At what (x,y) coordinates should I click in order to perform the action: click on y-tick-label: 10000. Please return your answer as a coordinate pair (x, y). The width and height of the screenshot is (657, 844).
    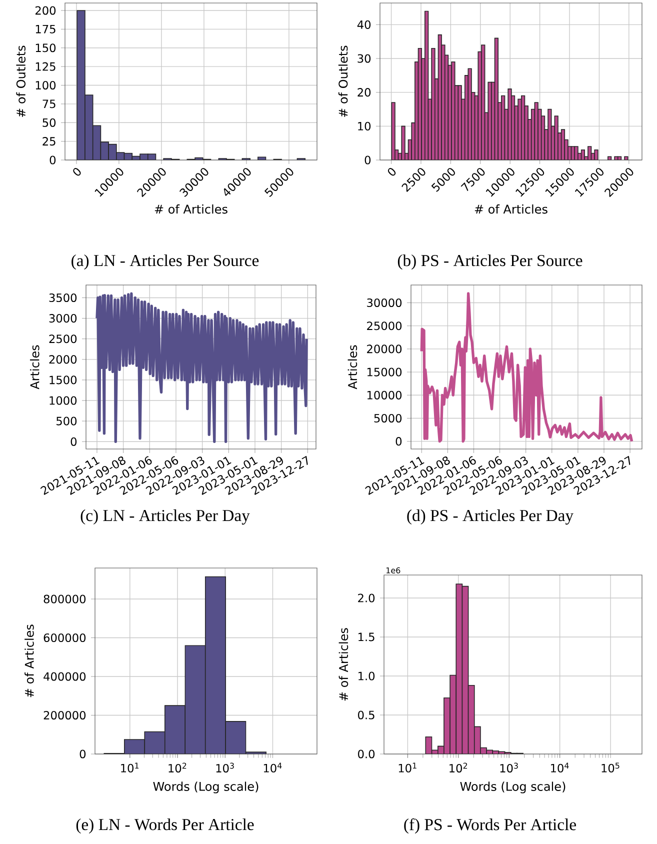
    Looking at the image, I should click on (384, 395).